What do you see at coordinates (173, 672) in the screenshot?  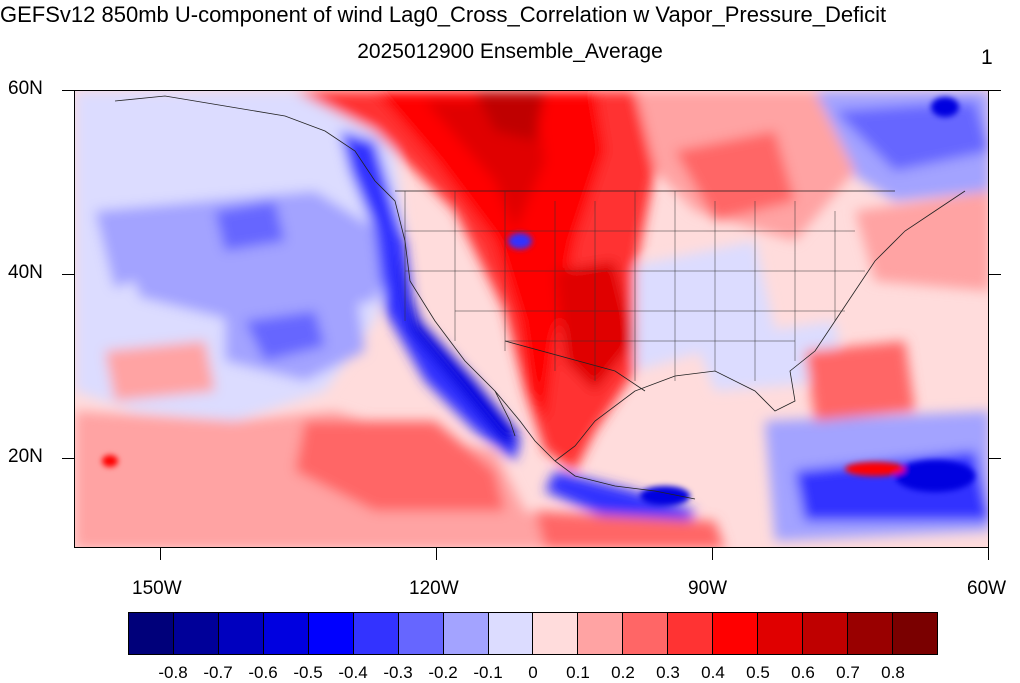 I see `color-legend-label: -0.8` at bounding box center [173, 672].